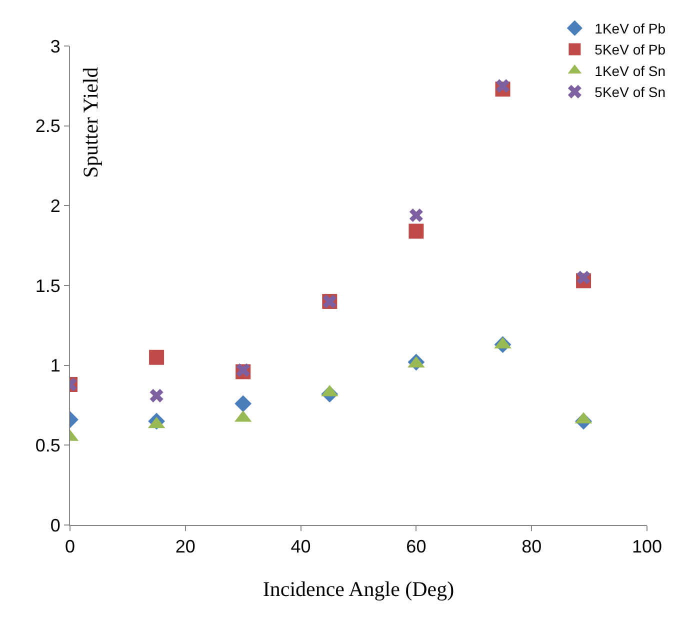 The image size is (684, 634). I want to click on y-tick-label: 1.5, so click(47, 286).